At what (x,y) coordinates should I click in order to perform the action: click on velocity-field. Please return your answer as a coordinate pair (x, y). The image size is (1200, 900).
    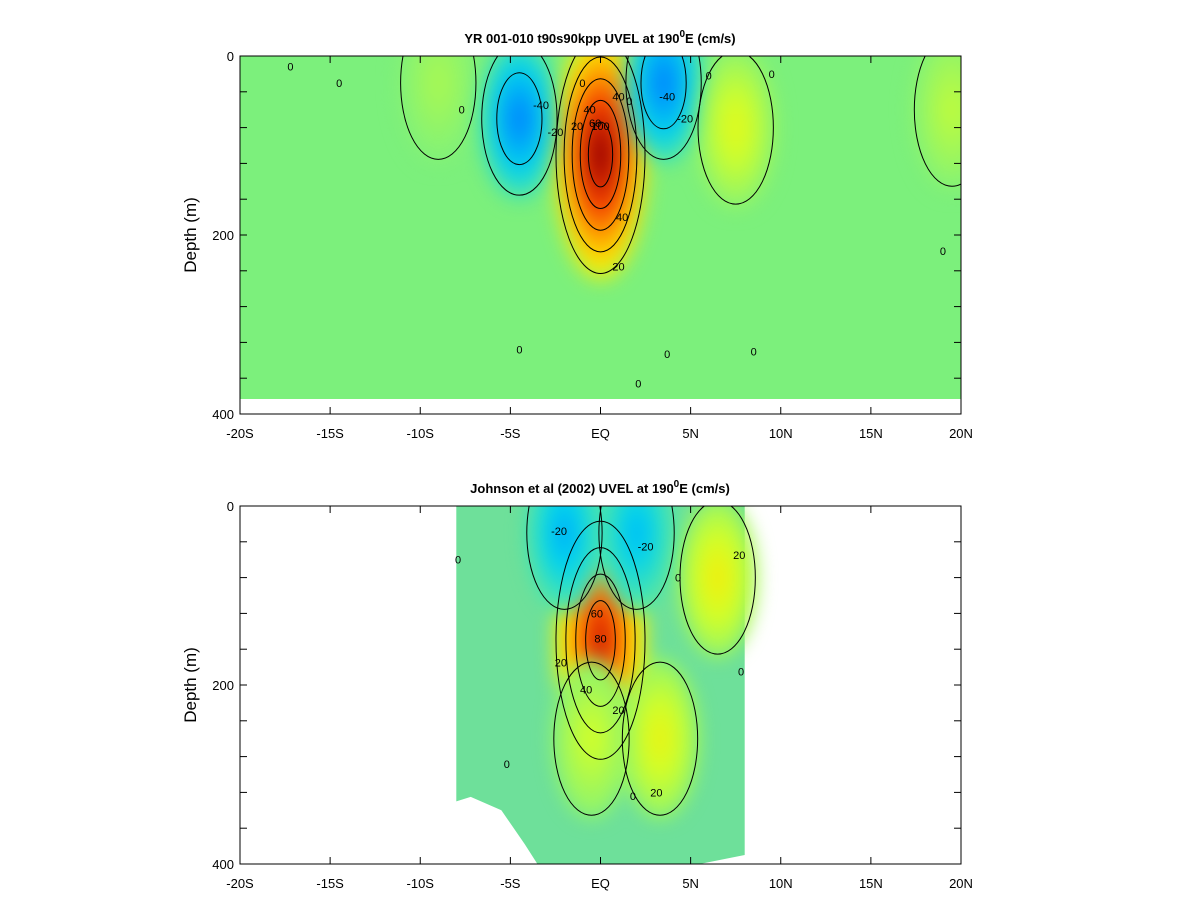
    Looking at the image, I should click on (607, 685).